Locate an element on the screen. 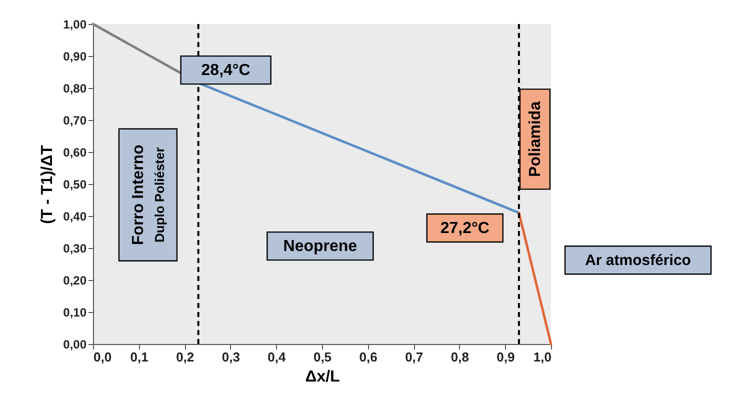 The width and height of the screenshot is (731, 408). x-tick-label: 0,8 is located at coordinates (459, 357).